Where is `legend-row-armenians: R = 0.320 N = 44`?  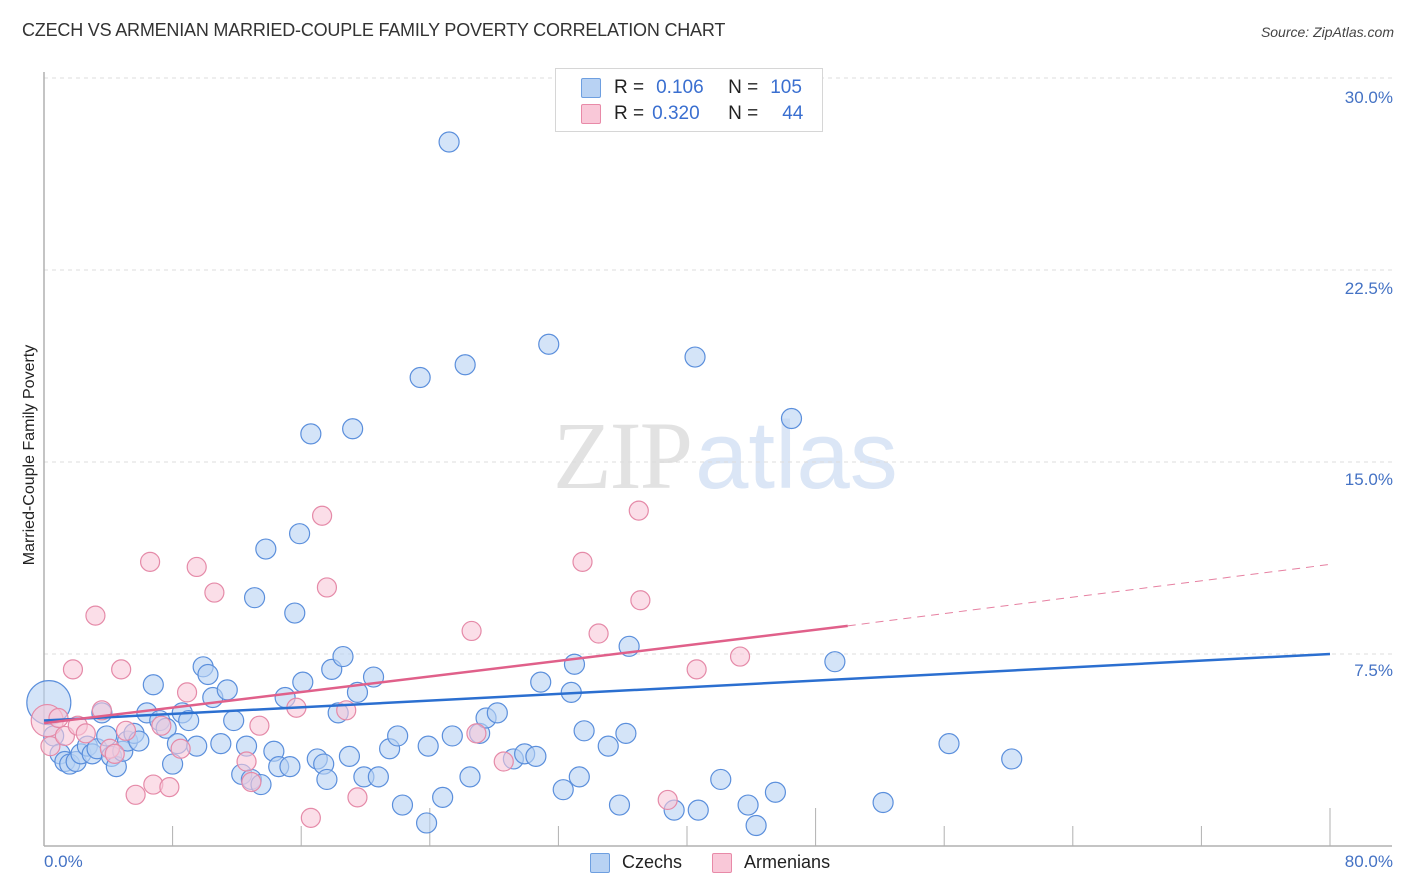 legend-row-armenians: R = 0.320 N = 44 is located at coordinates (692, 114).